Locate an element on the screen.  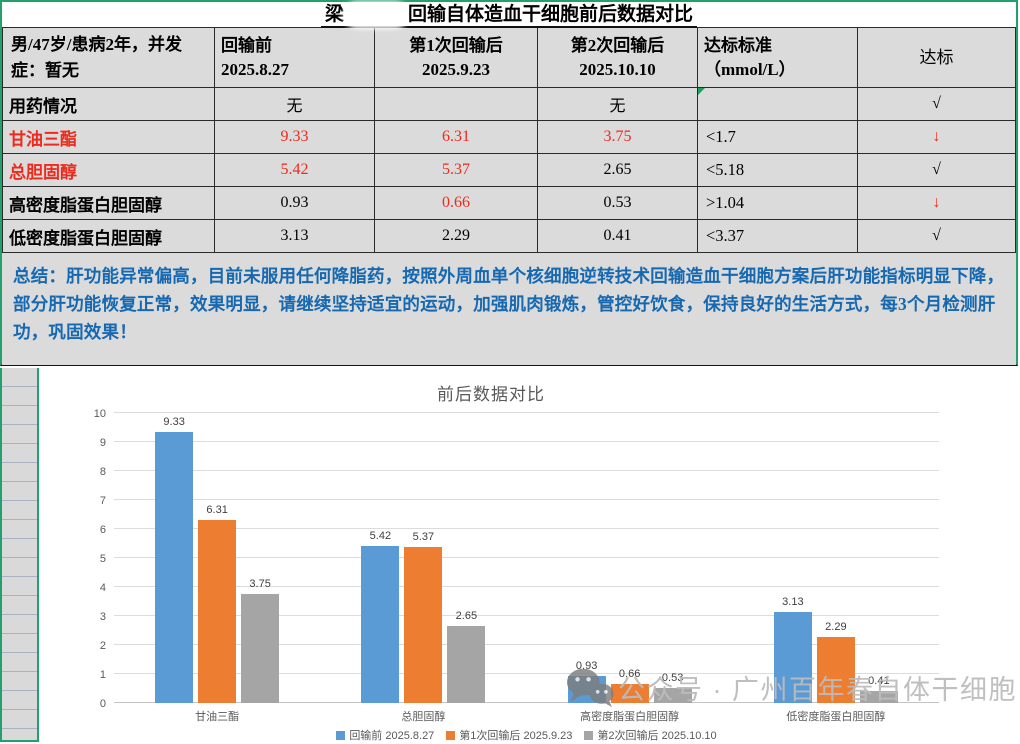
bar-group: 0.93 0.66 0.53 is located at coordinates (630, 558).